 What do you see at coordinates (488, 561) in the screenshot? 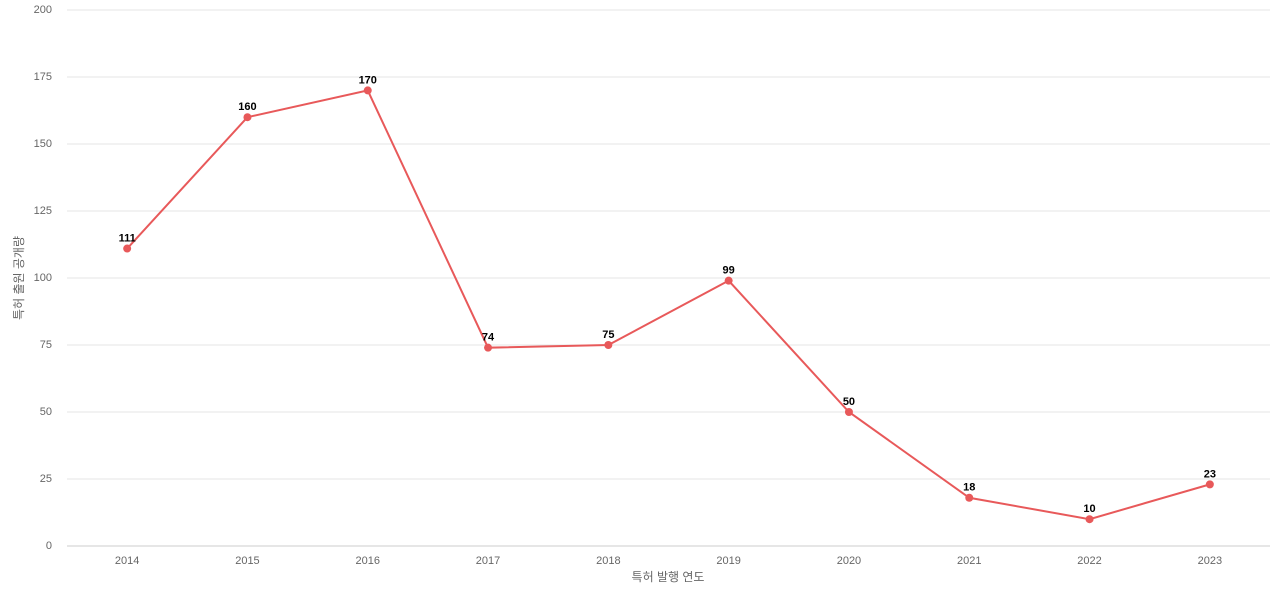
I see `x-tick-label: 2017` at bounding box center [488, 561].